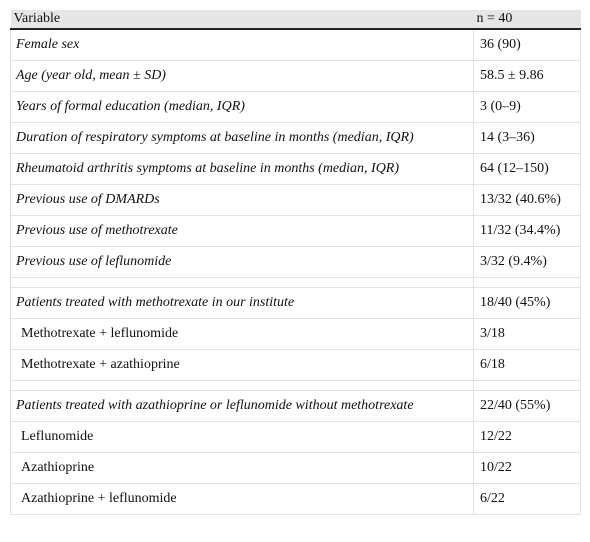 This screenshot has height=542, width=590. Describe the element at coordinates (242, 107) in the screenshot. I see `variable-cell: Years of formal education (median, IQR)` at that location.